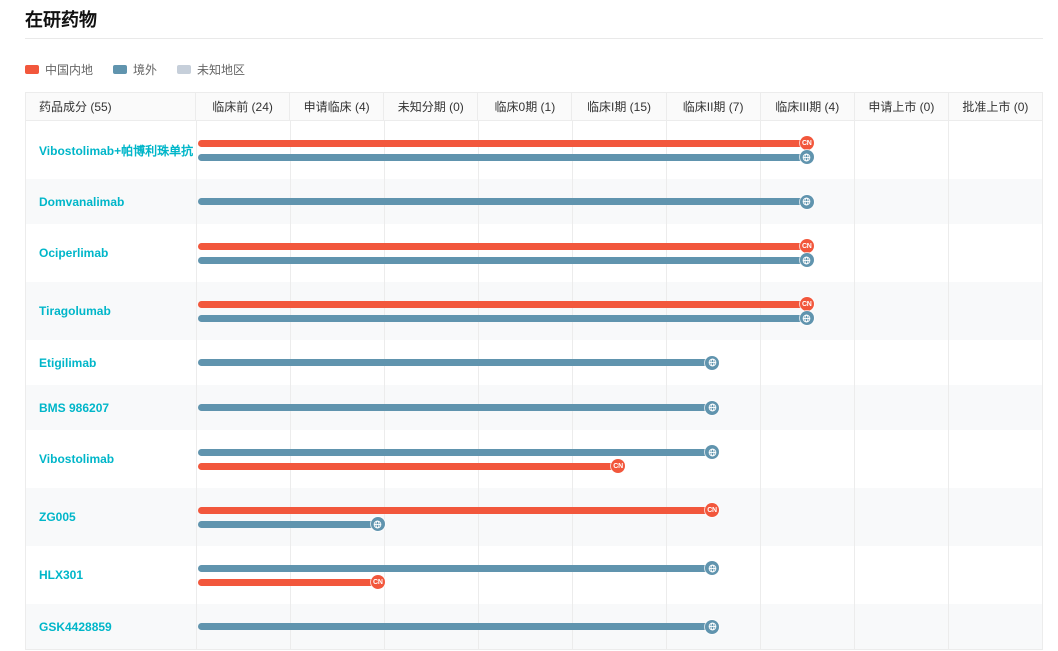  I want to click on drug-link: Vibostolimab+帕博利珠单抗, so click(116, 150).